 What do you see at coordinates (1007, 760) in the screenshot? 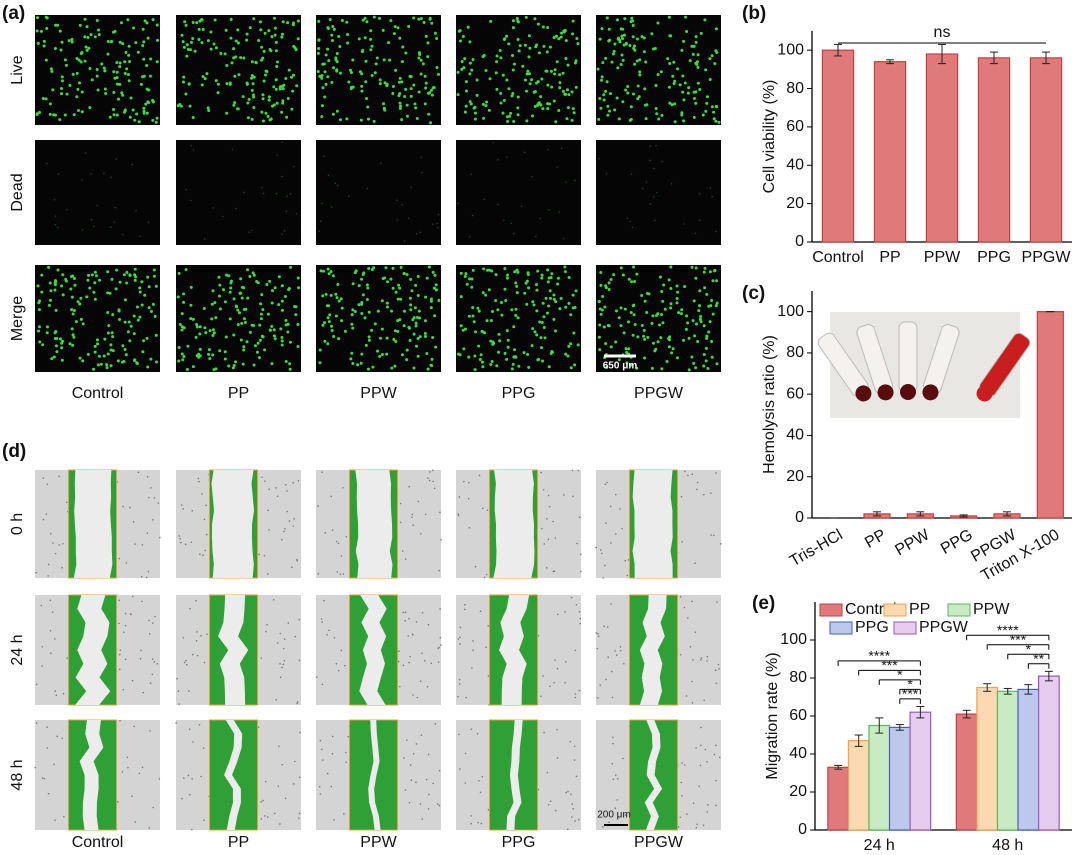
I see `bar` at bounding box center [1007, 760].